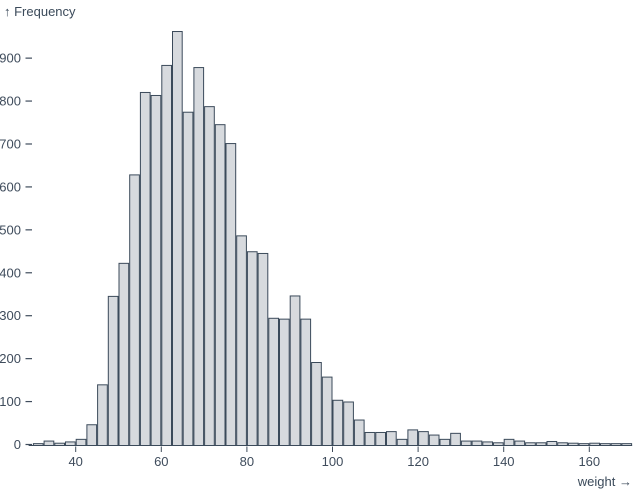 This screenshot has height=503, width=640. I want to click on x-tick-label: 60, so click(161, 461).